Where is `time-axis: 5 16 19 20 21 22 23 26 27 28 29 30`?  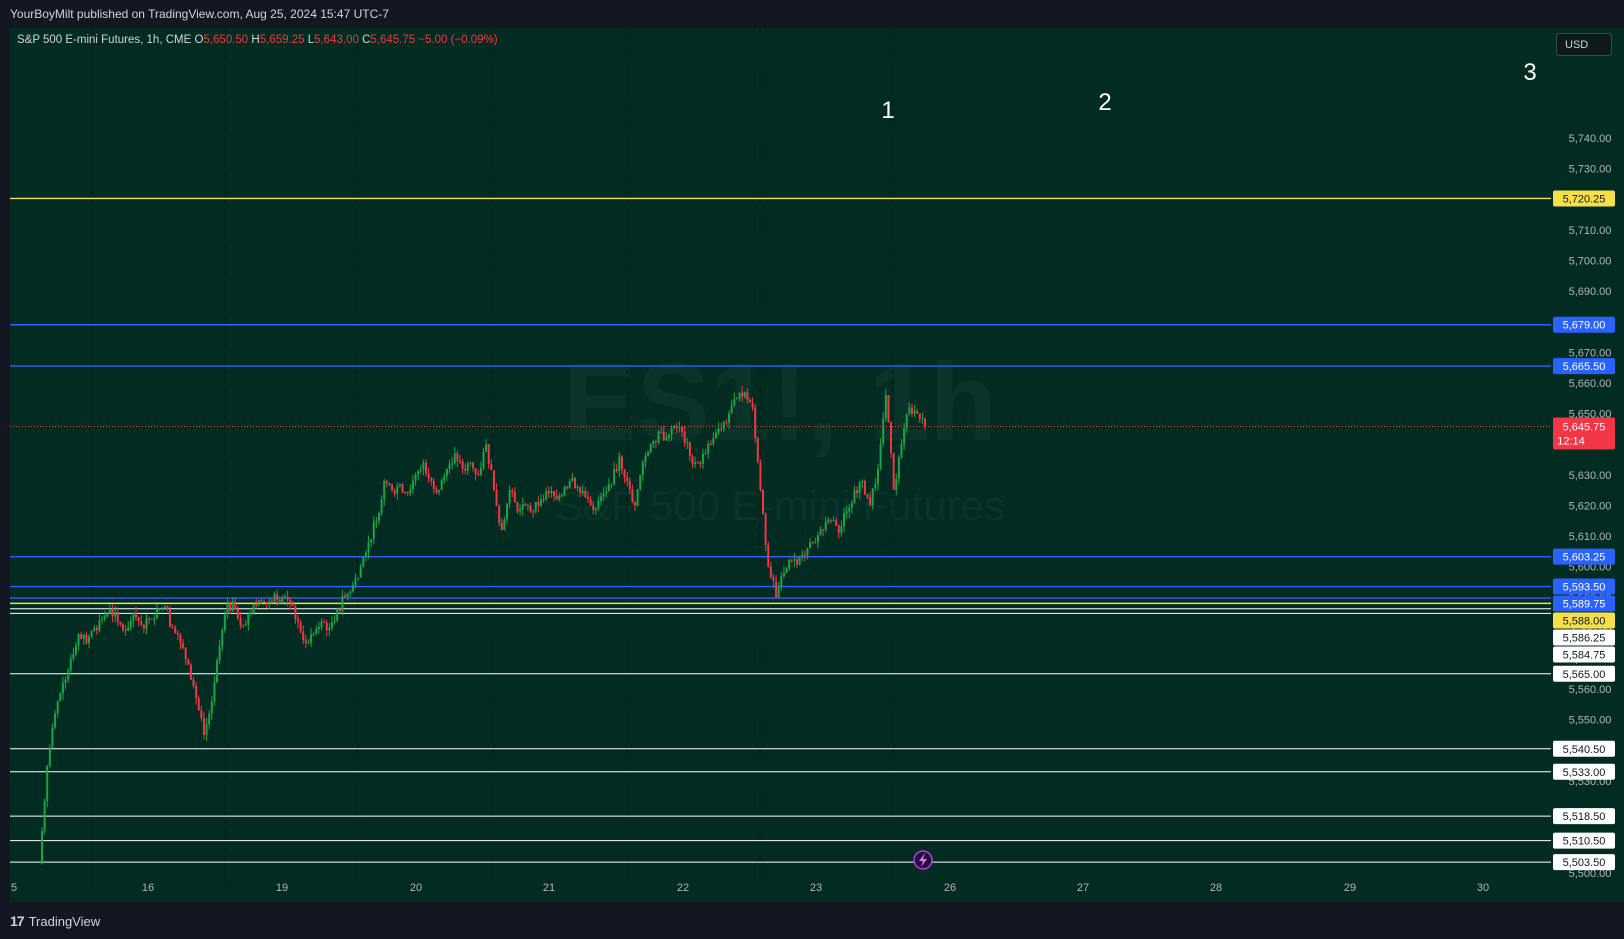 time-axis: 5 16 19 20 21 22 23 26 27 28 29 30 is located at coordinates (750, 888).